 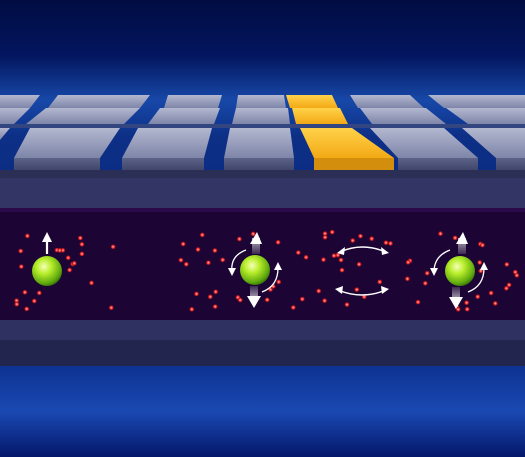 I want to click on gate-row-middle, so click(x=262, y=118).